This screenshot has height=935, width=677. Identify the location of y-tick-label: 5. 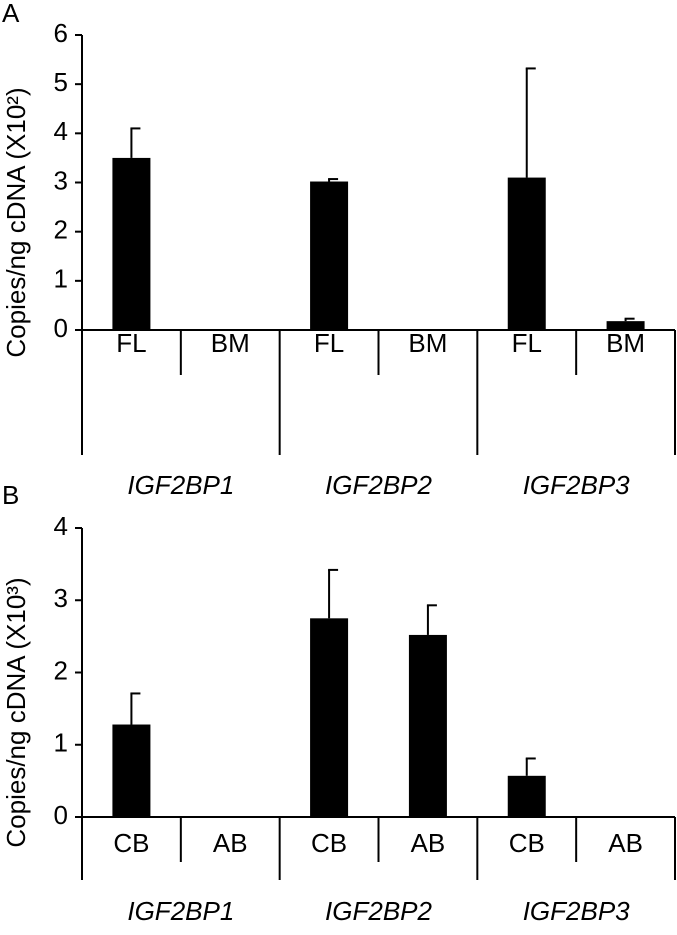
(61, 82).